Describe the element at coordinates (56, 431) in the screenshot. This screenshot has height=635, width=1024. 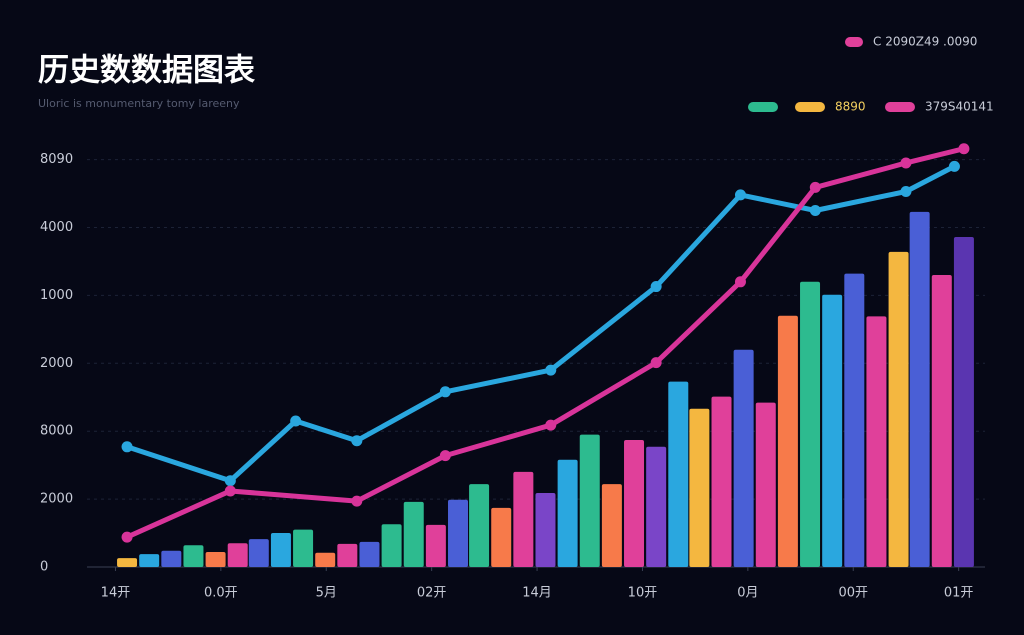
I see `y-tick-label: 8000` at that location.